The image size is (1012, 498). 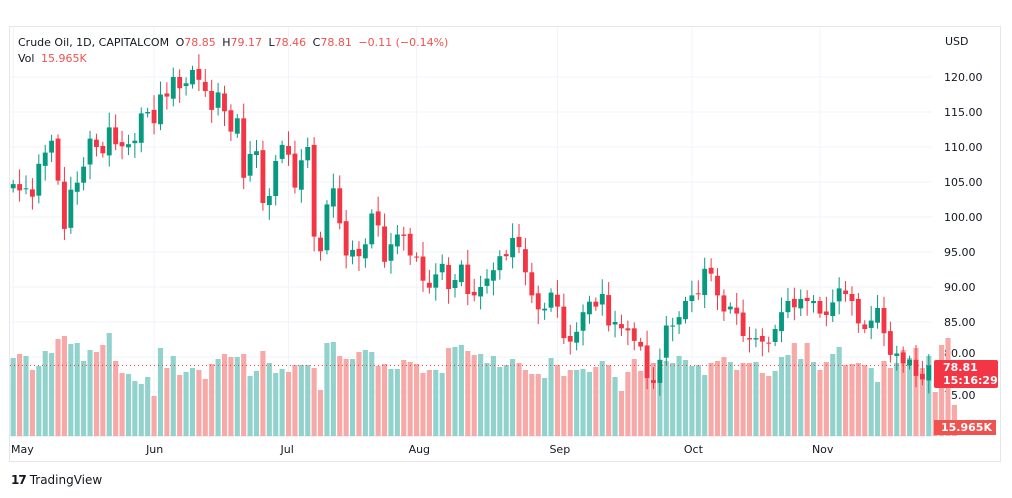 What do you see at coordinates (63, 58) in the screenshot?
I see `volume-value: 15.965K` at bounding box center [63, 58].